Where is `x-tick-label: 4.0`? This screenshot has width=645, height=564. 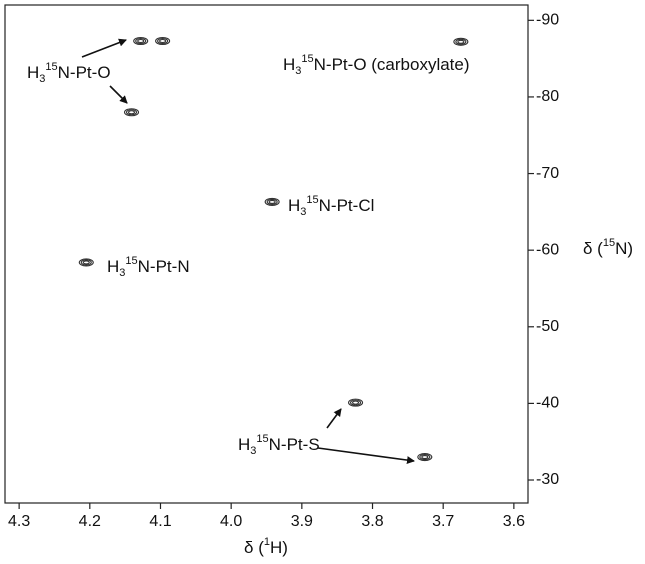
x-tick-label: 4.0 is located at coordinates (231, 521).